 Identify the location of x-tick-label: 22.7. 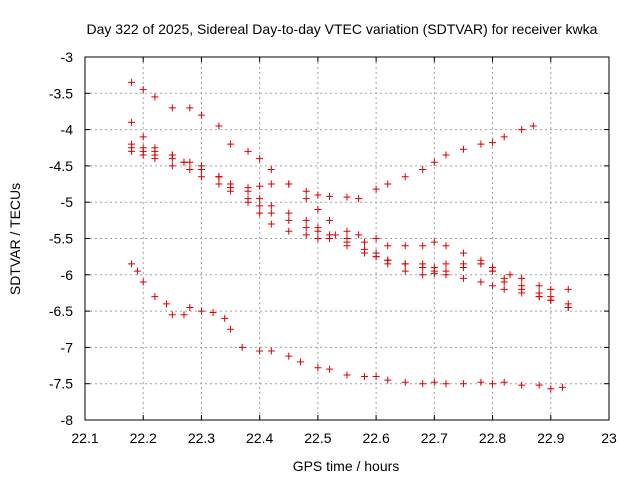
(434, 438).